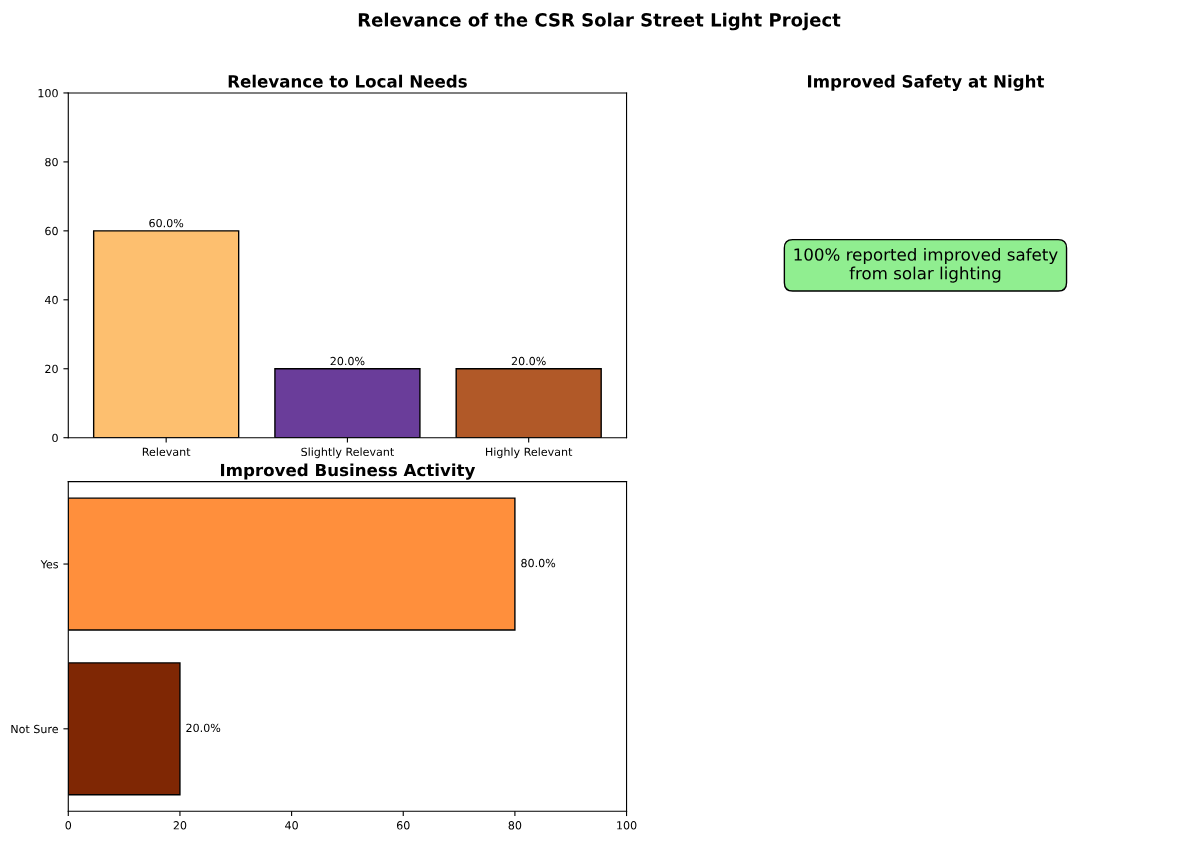 The width and height of the screenshot is (1198, 845). What do you see at coordinates (166, 223) in the screenshot?
I see `data-label: 60.0%` at bounding box center [166, 223].